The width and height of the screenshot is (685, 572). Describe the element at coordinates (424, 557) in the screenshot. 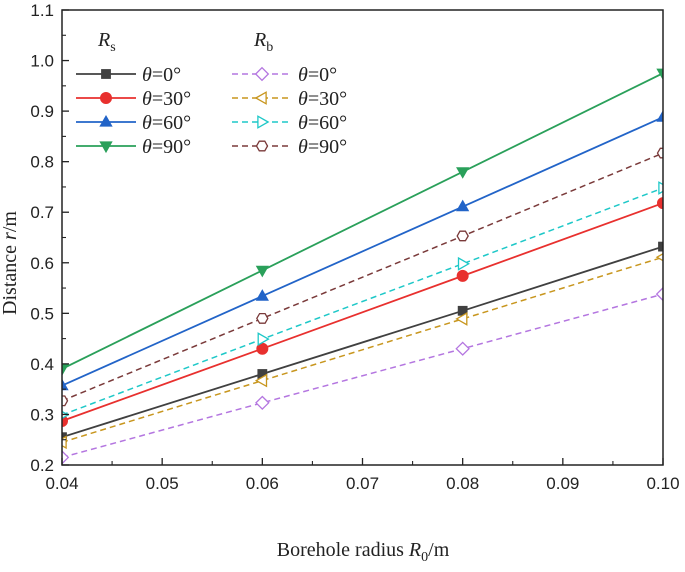

I see `x-axis-label-sub: 0` at that location.